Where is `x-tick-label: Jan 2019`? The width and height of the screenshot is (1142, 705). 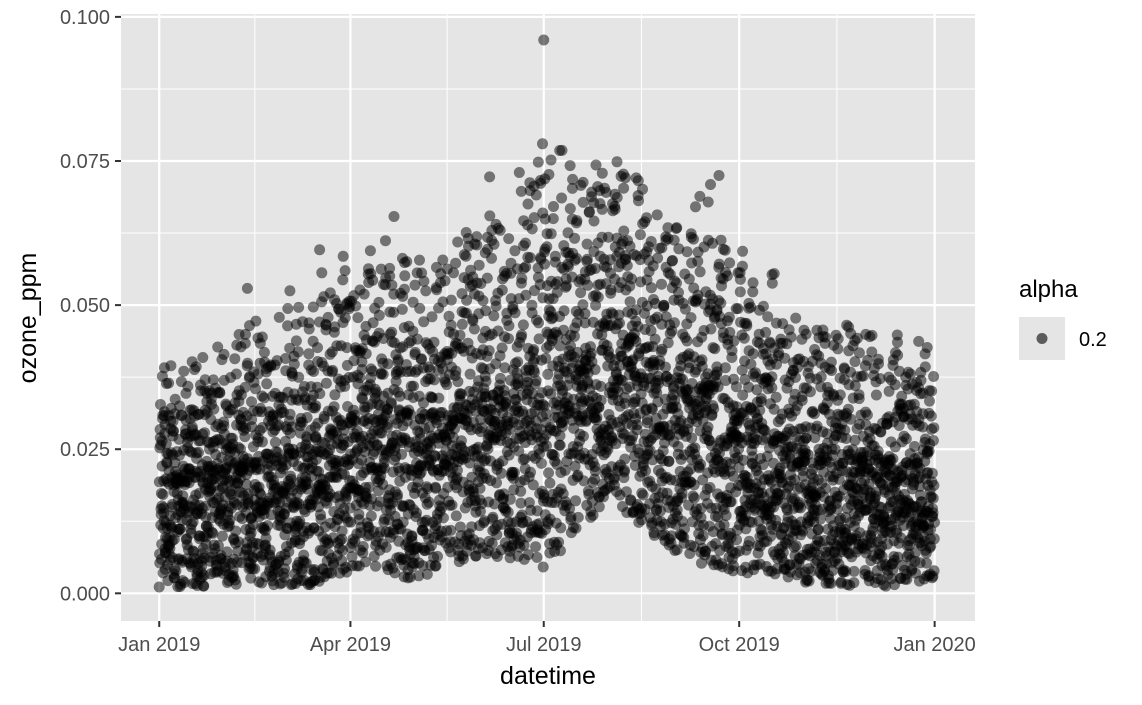 x-tick-label: Jan 2019 is located at coordinates (159, 645).